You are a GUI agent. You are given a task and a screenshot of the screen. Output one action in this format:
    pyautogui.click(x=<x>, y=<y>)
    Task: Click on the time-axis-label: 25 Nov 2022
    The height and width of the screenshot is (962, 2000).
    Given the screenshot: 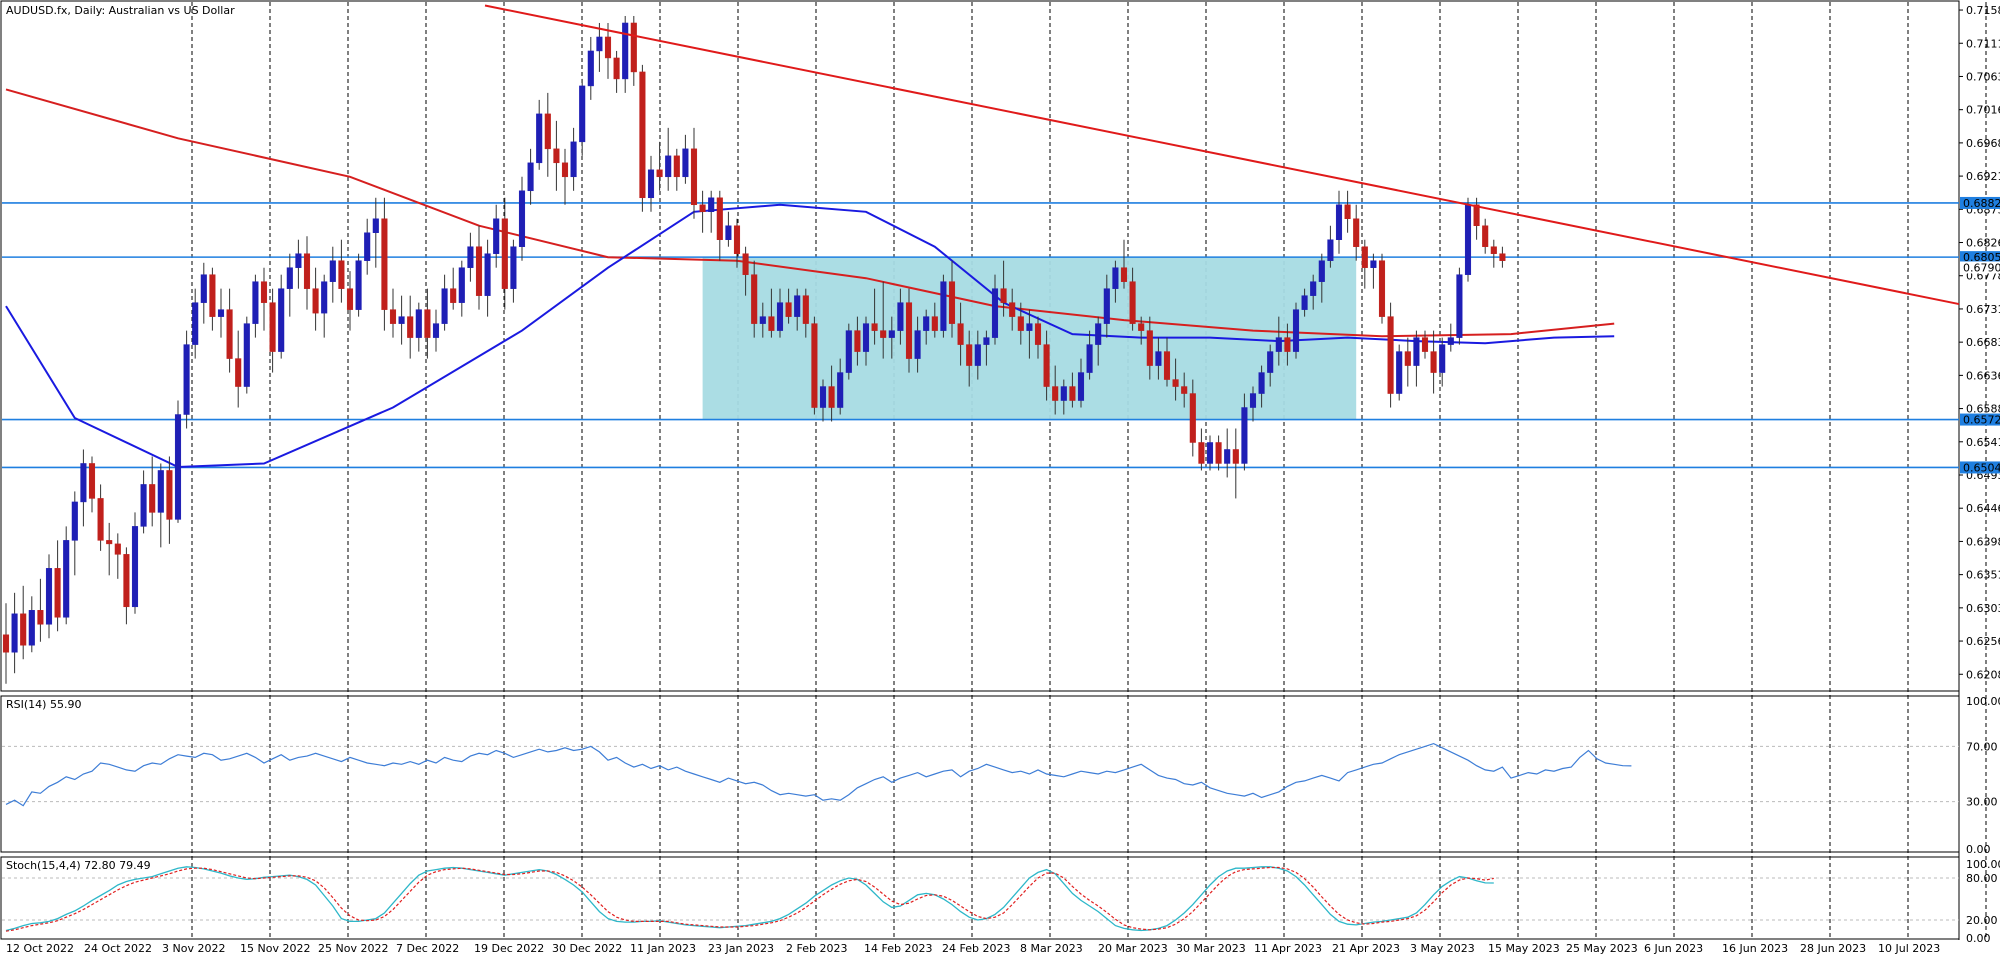 What is the action you would take?
    pyautogui.click(x=353, y=948)
    